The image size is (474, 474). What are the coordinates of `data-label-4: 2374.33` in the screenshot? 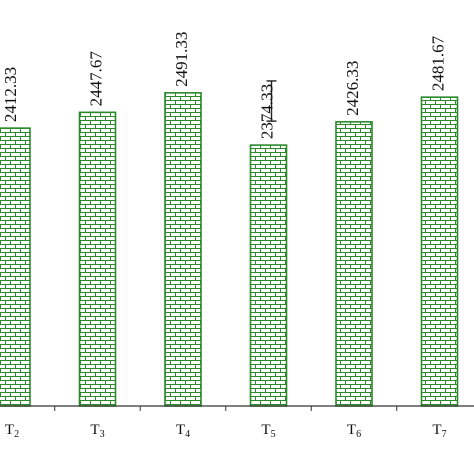 It's located at (267, 111).